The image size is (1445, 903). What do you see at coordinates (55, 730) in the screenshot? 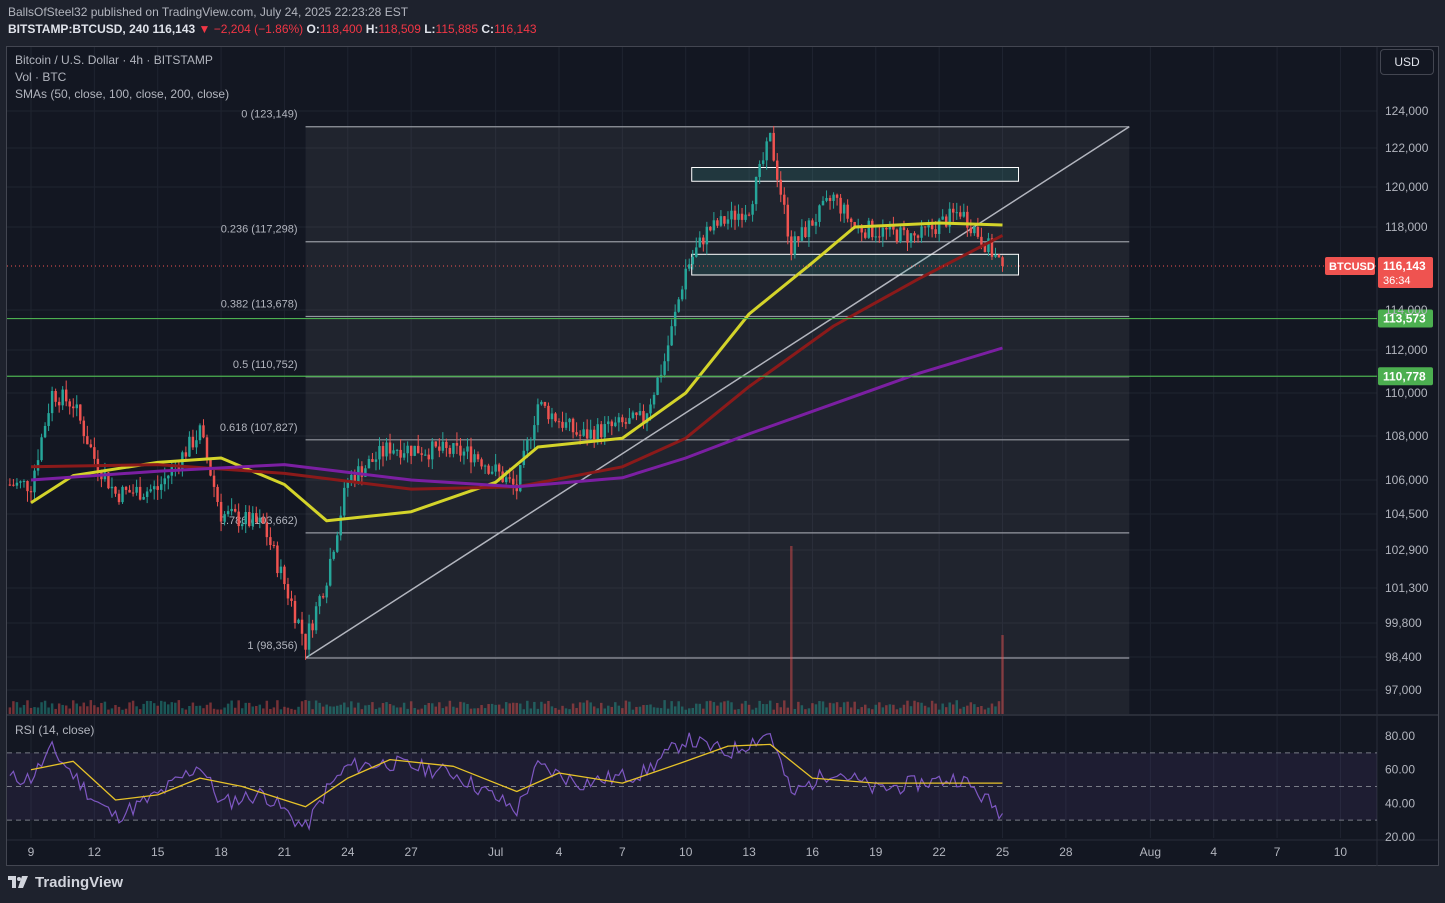
I see `rsi-legend: RSI (14, close)` at bounding box center [55, 730].